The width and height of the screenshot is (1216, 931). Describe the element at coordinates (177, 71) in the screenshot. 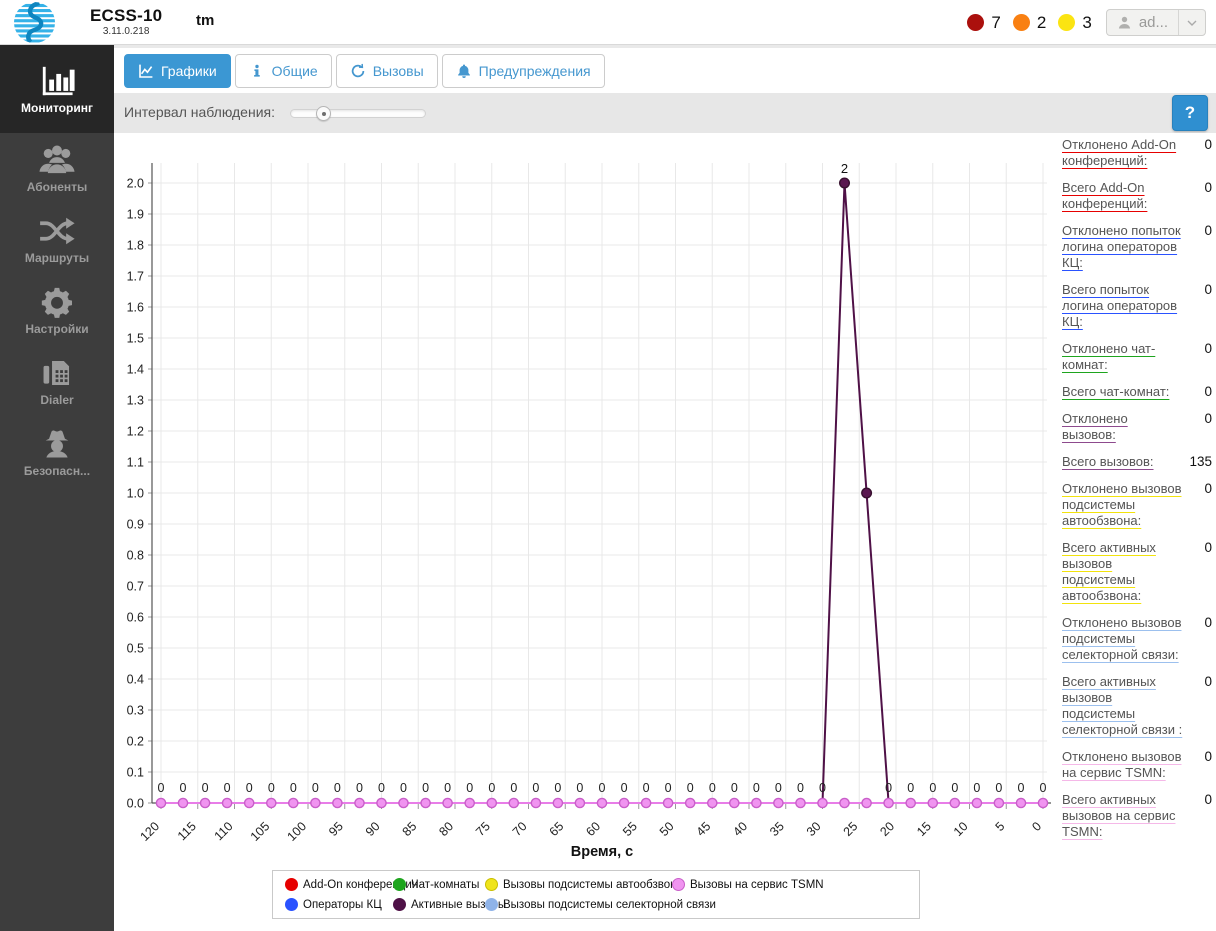

I see `tab-charts: Графики` at that location.